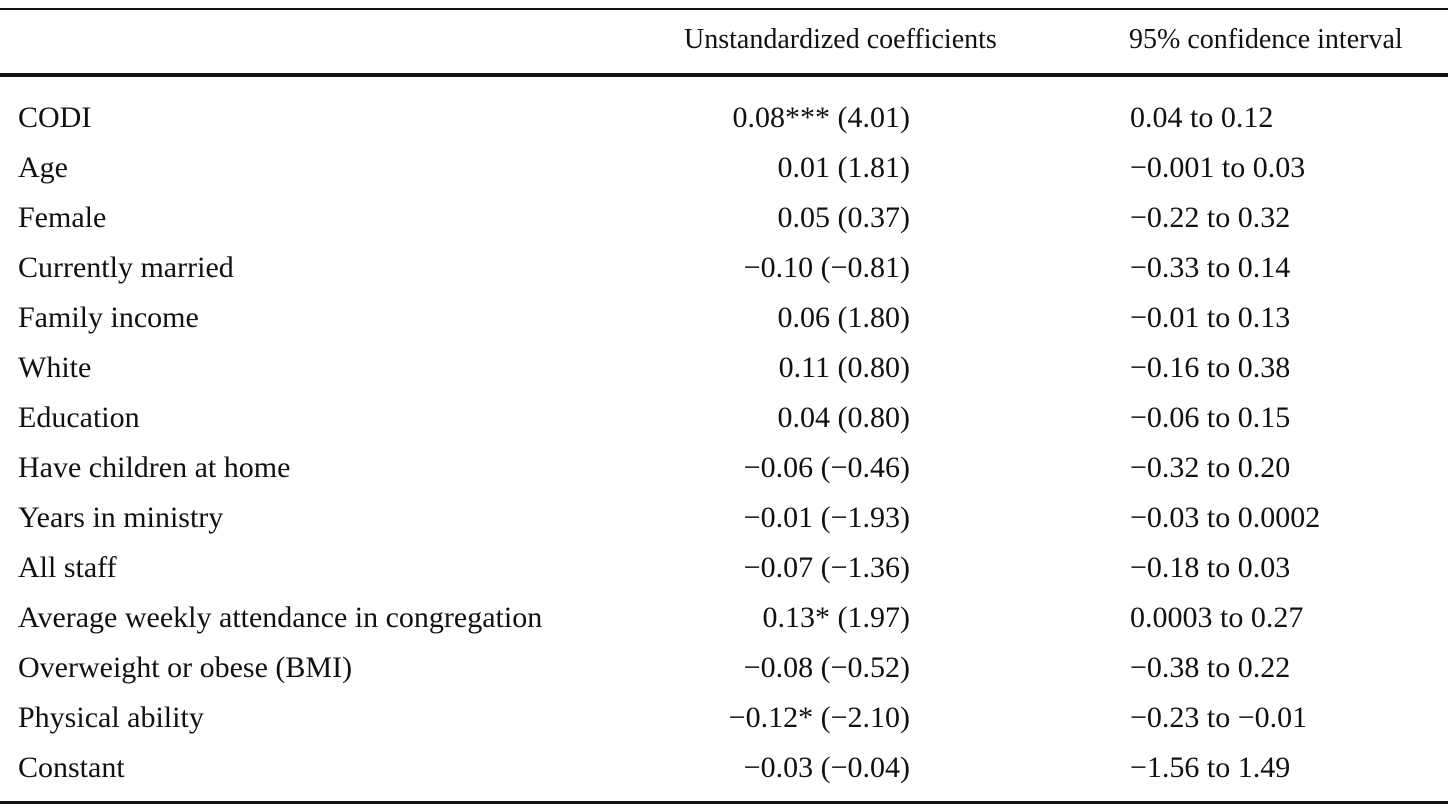 The image size is (1448, 812). I want to click on variable-label: CODI, so click(55, 117).